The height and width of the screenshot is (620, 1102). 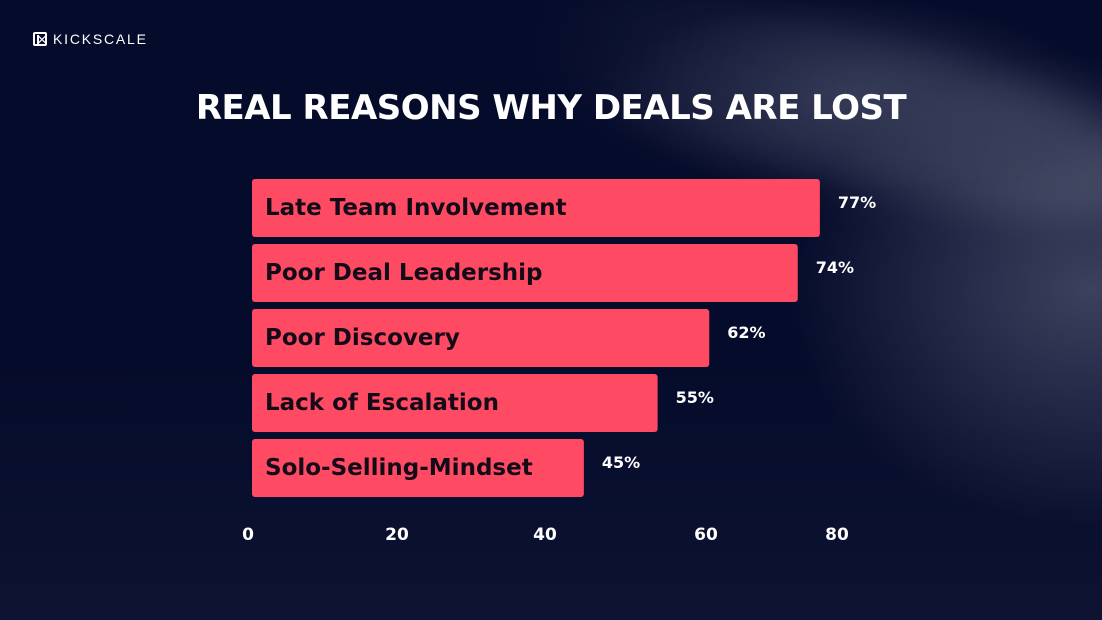 I want to click on bar-poor-deal-leadership, so click(x=525, y=273).